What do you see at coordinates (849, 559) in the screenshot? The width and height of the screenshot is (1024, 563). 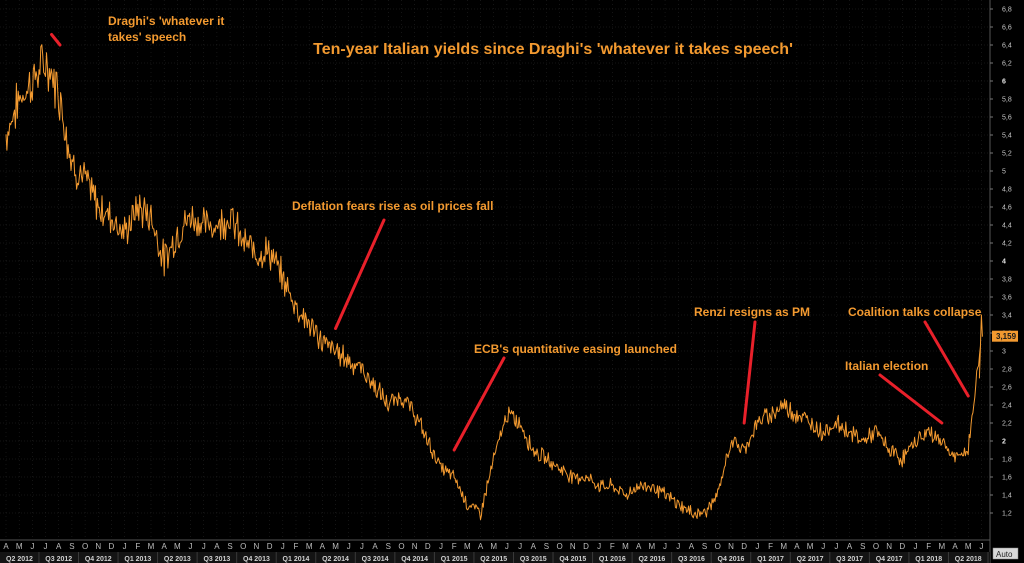 I see `quarter-label: Q3 2017` at bounding box center [849, 559].